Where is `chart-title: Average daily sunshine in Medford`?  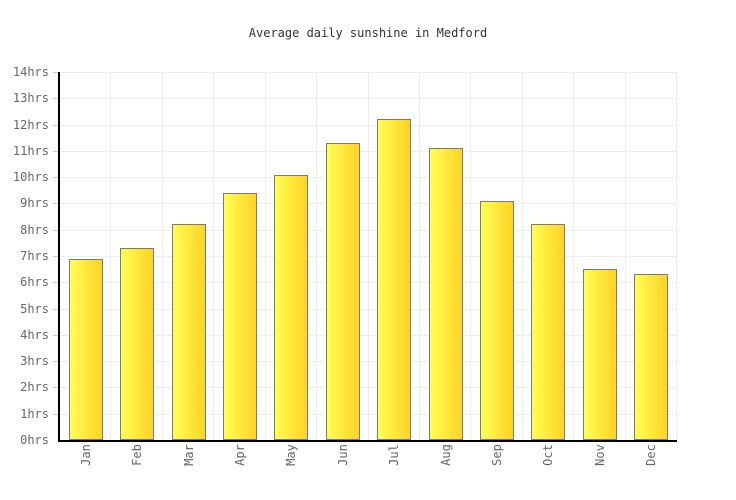 chart-title: Average daily sunshine in Medford is located at coordinates (368, 33).